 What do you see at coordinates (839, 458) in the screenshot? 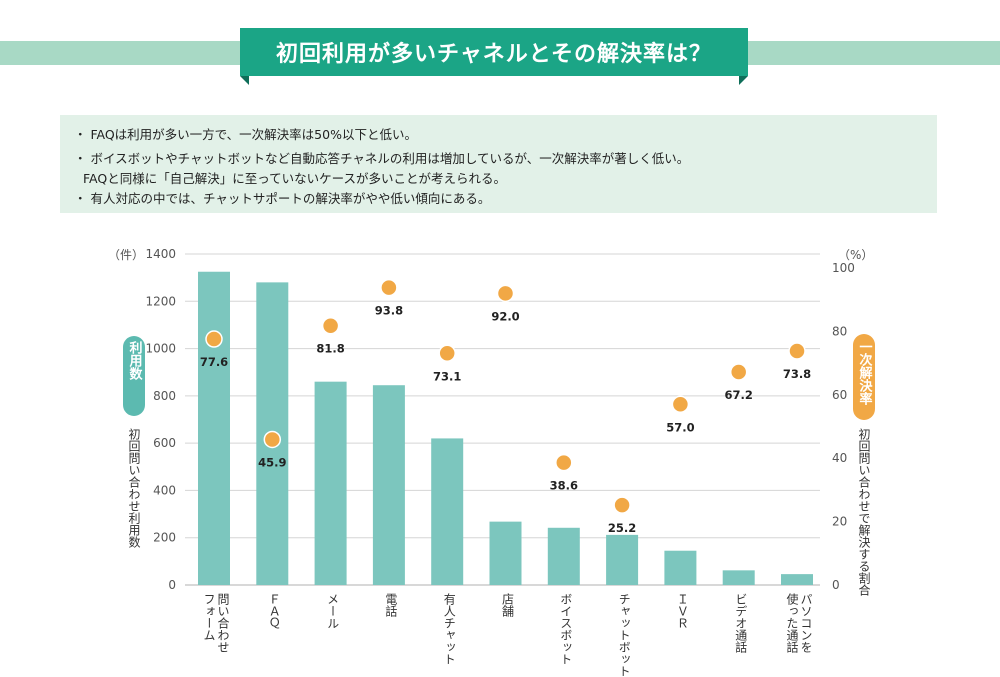
I see `right-tick-label: 40` at bounding box center [839, 458].